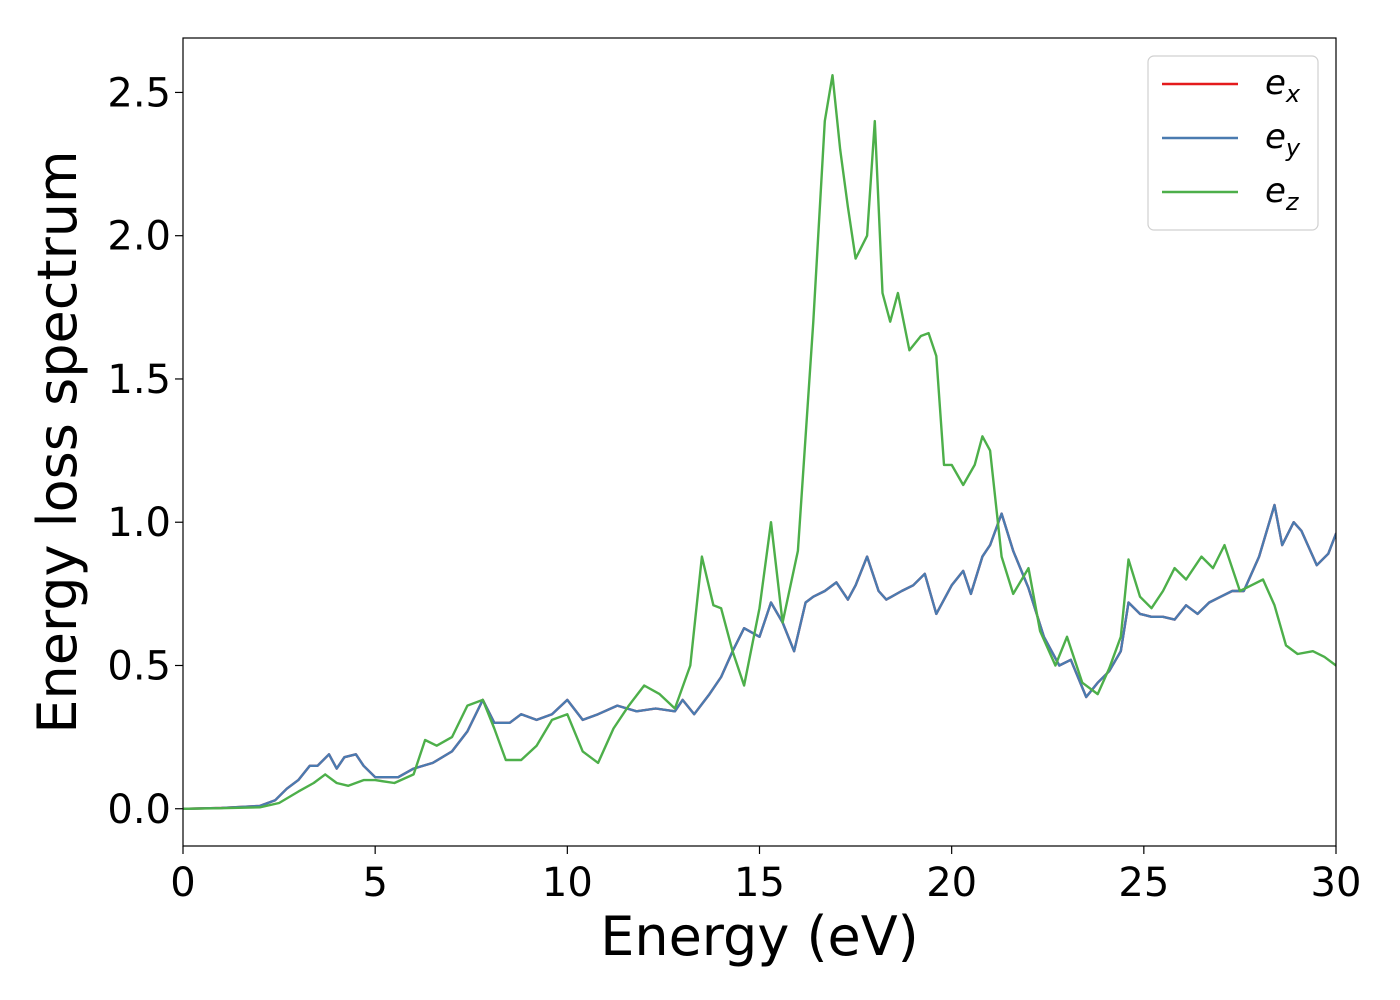 This screenshot has height=1000, width=1400. I want to click on x-tick-label: 15, so click(759, 883).